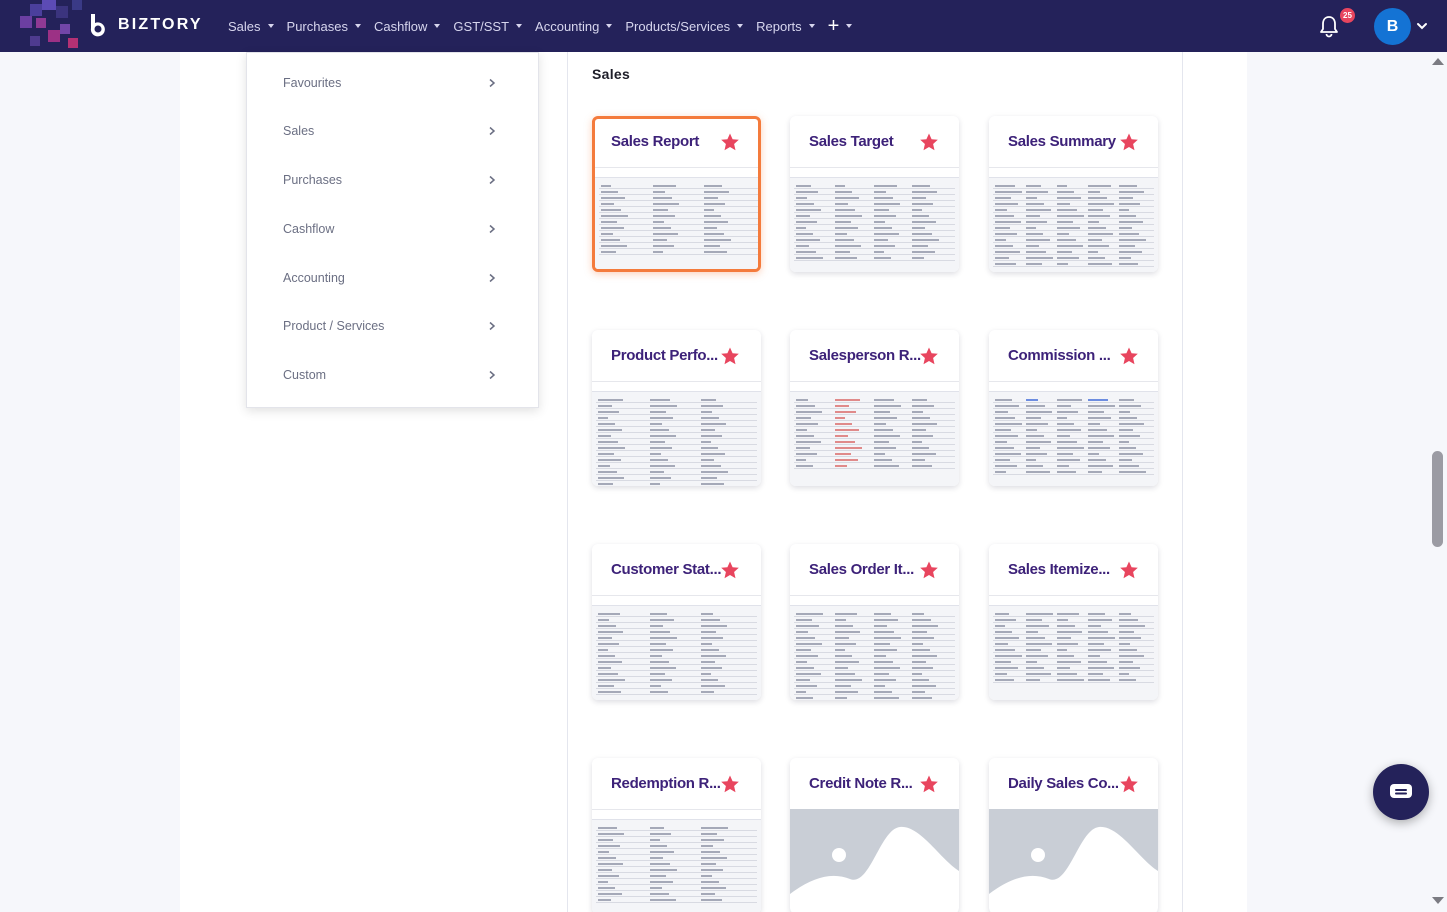 This screenshot has width=1447, height=912. I want to click on chevron-down-icon, so click(1422, 26).